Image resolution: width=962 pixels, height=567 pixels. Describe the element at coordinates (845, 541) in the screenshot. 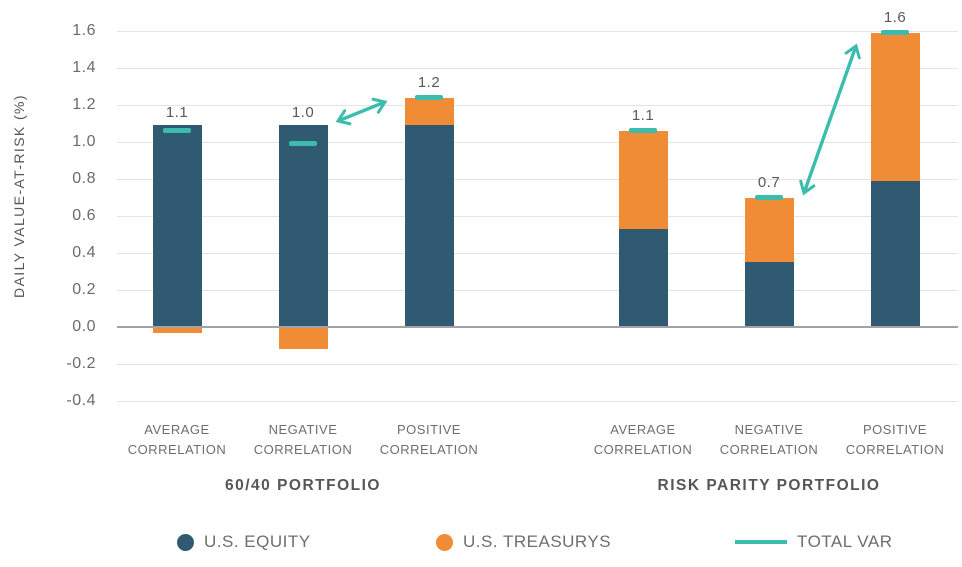

I see `legend-label: TOTAL VAR` at that location.